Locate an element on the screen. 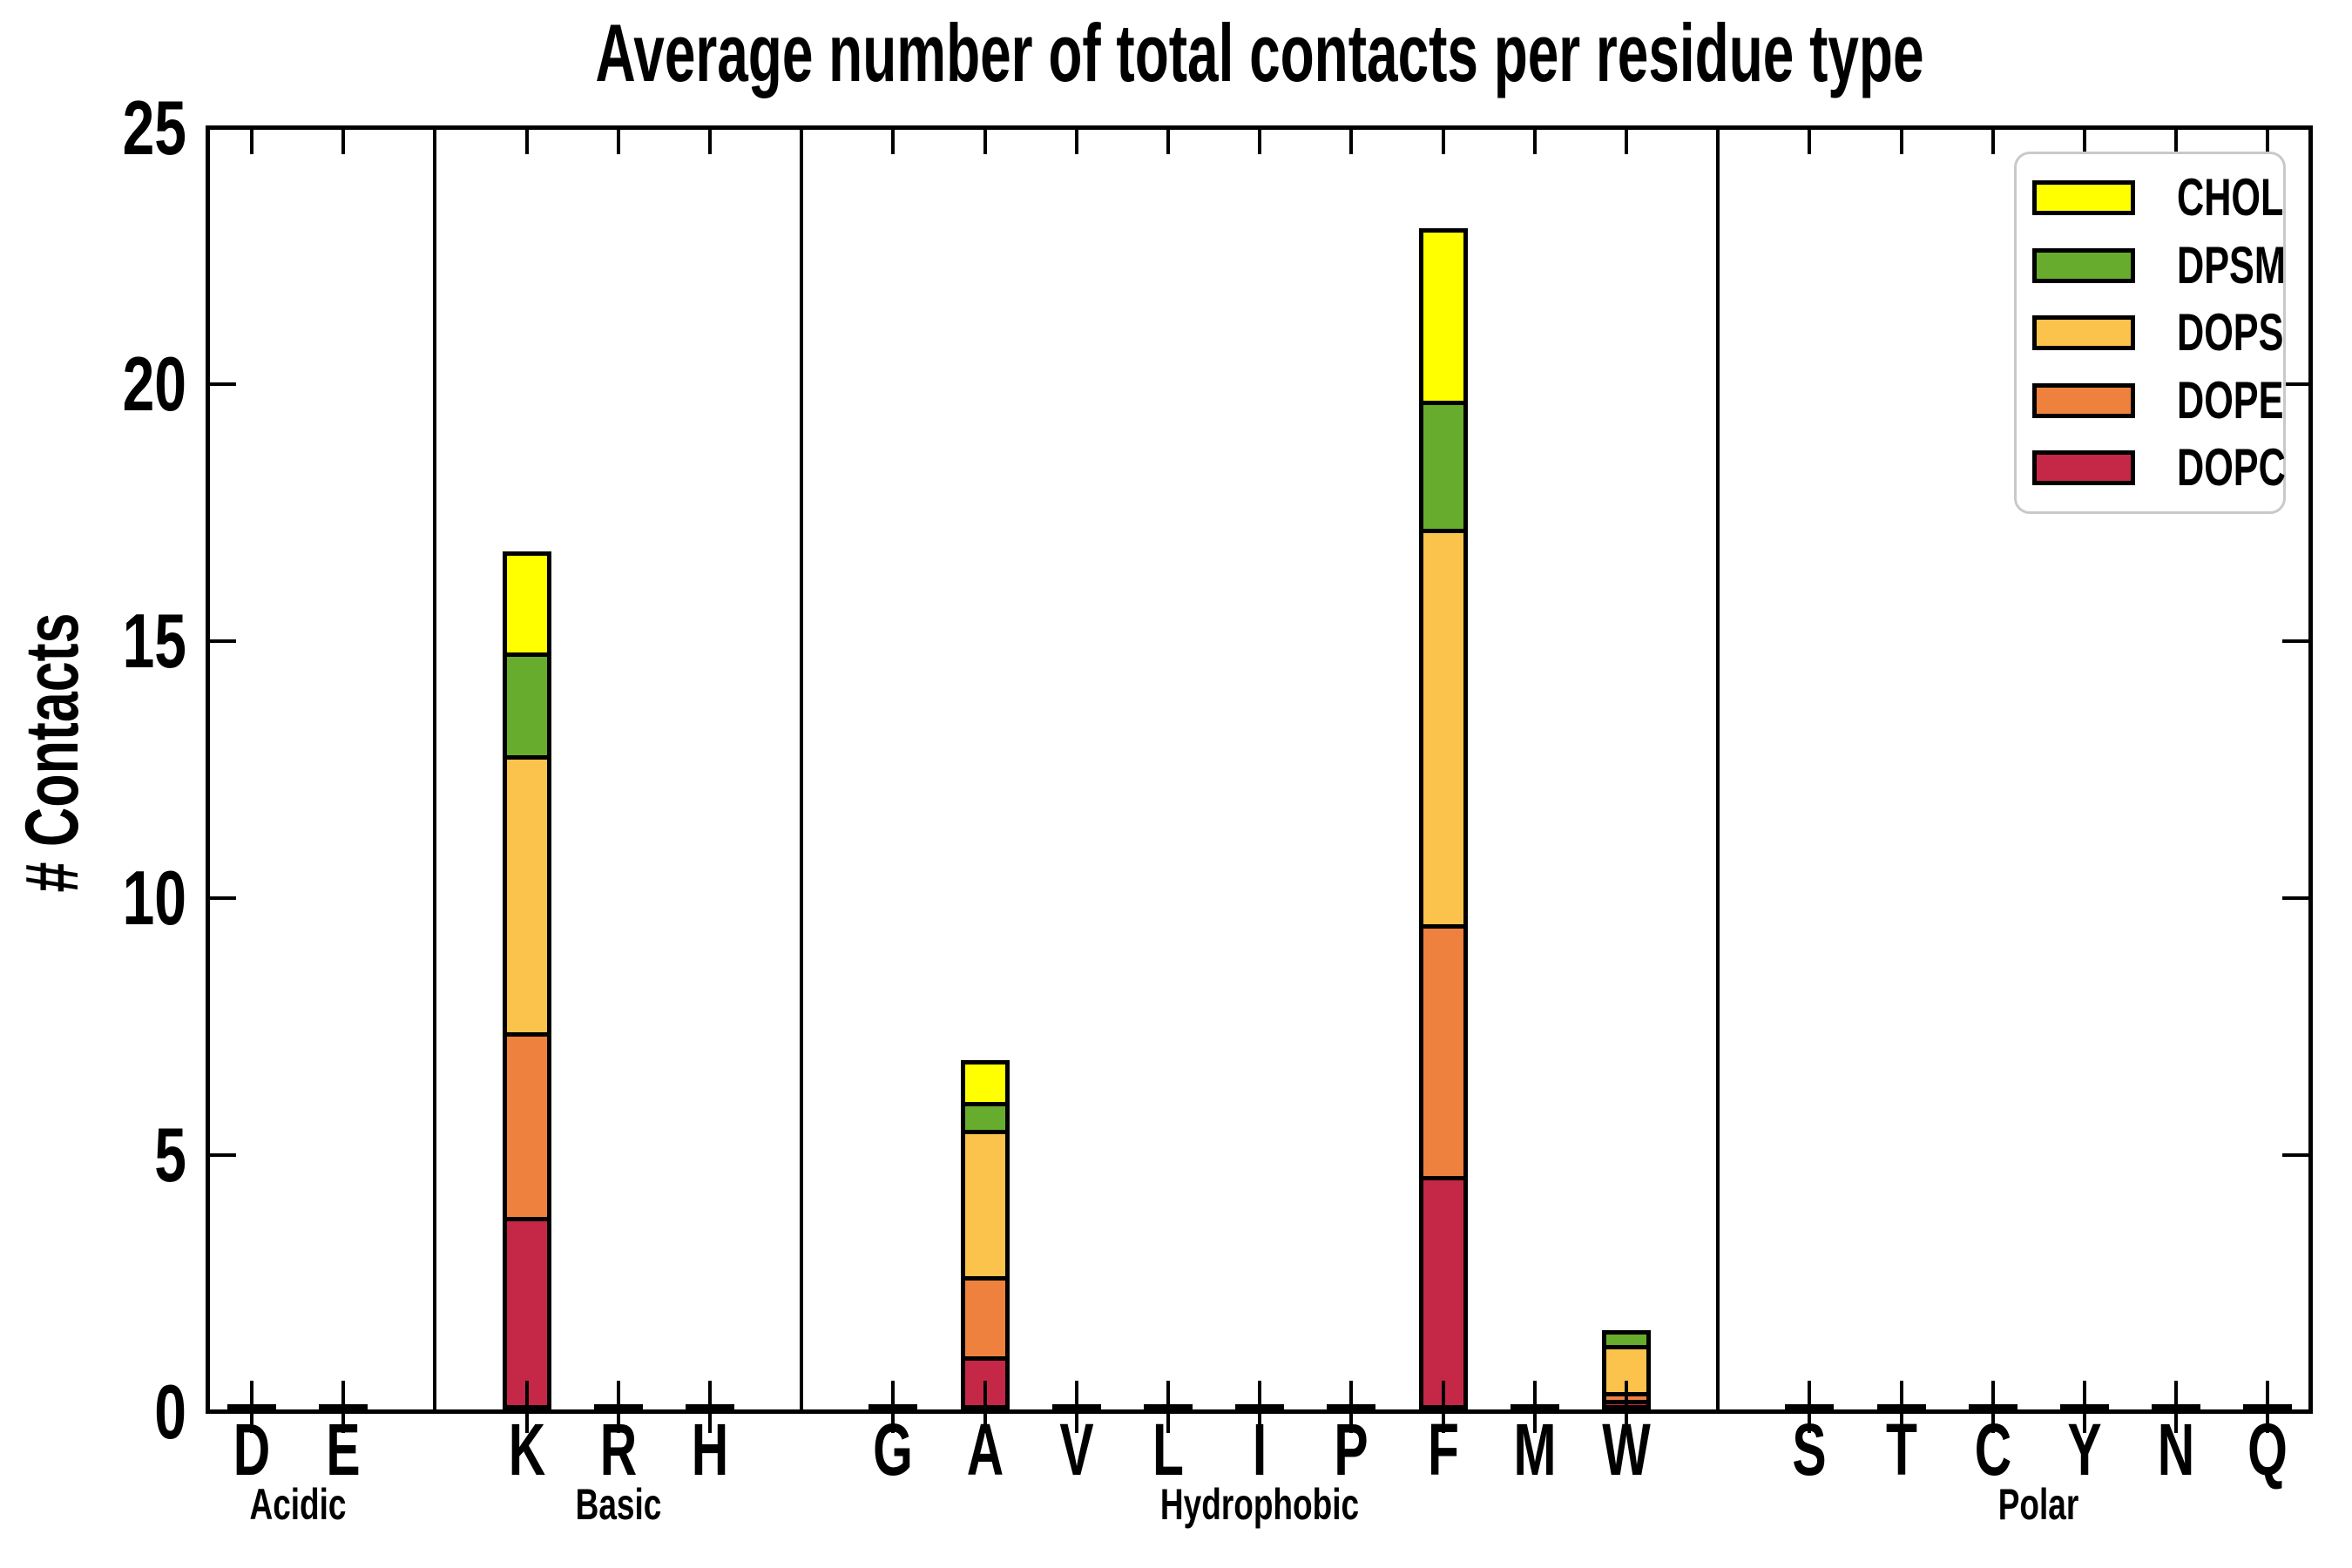 This screenshot has width=2352, height=1568. legend-label-dopc: DOPC is located at coordinates (2231, 467).